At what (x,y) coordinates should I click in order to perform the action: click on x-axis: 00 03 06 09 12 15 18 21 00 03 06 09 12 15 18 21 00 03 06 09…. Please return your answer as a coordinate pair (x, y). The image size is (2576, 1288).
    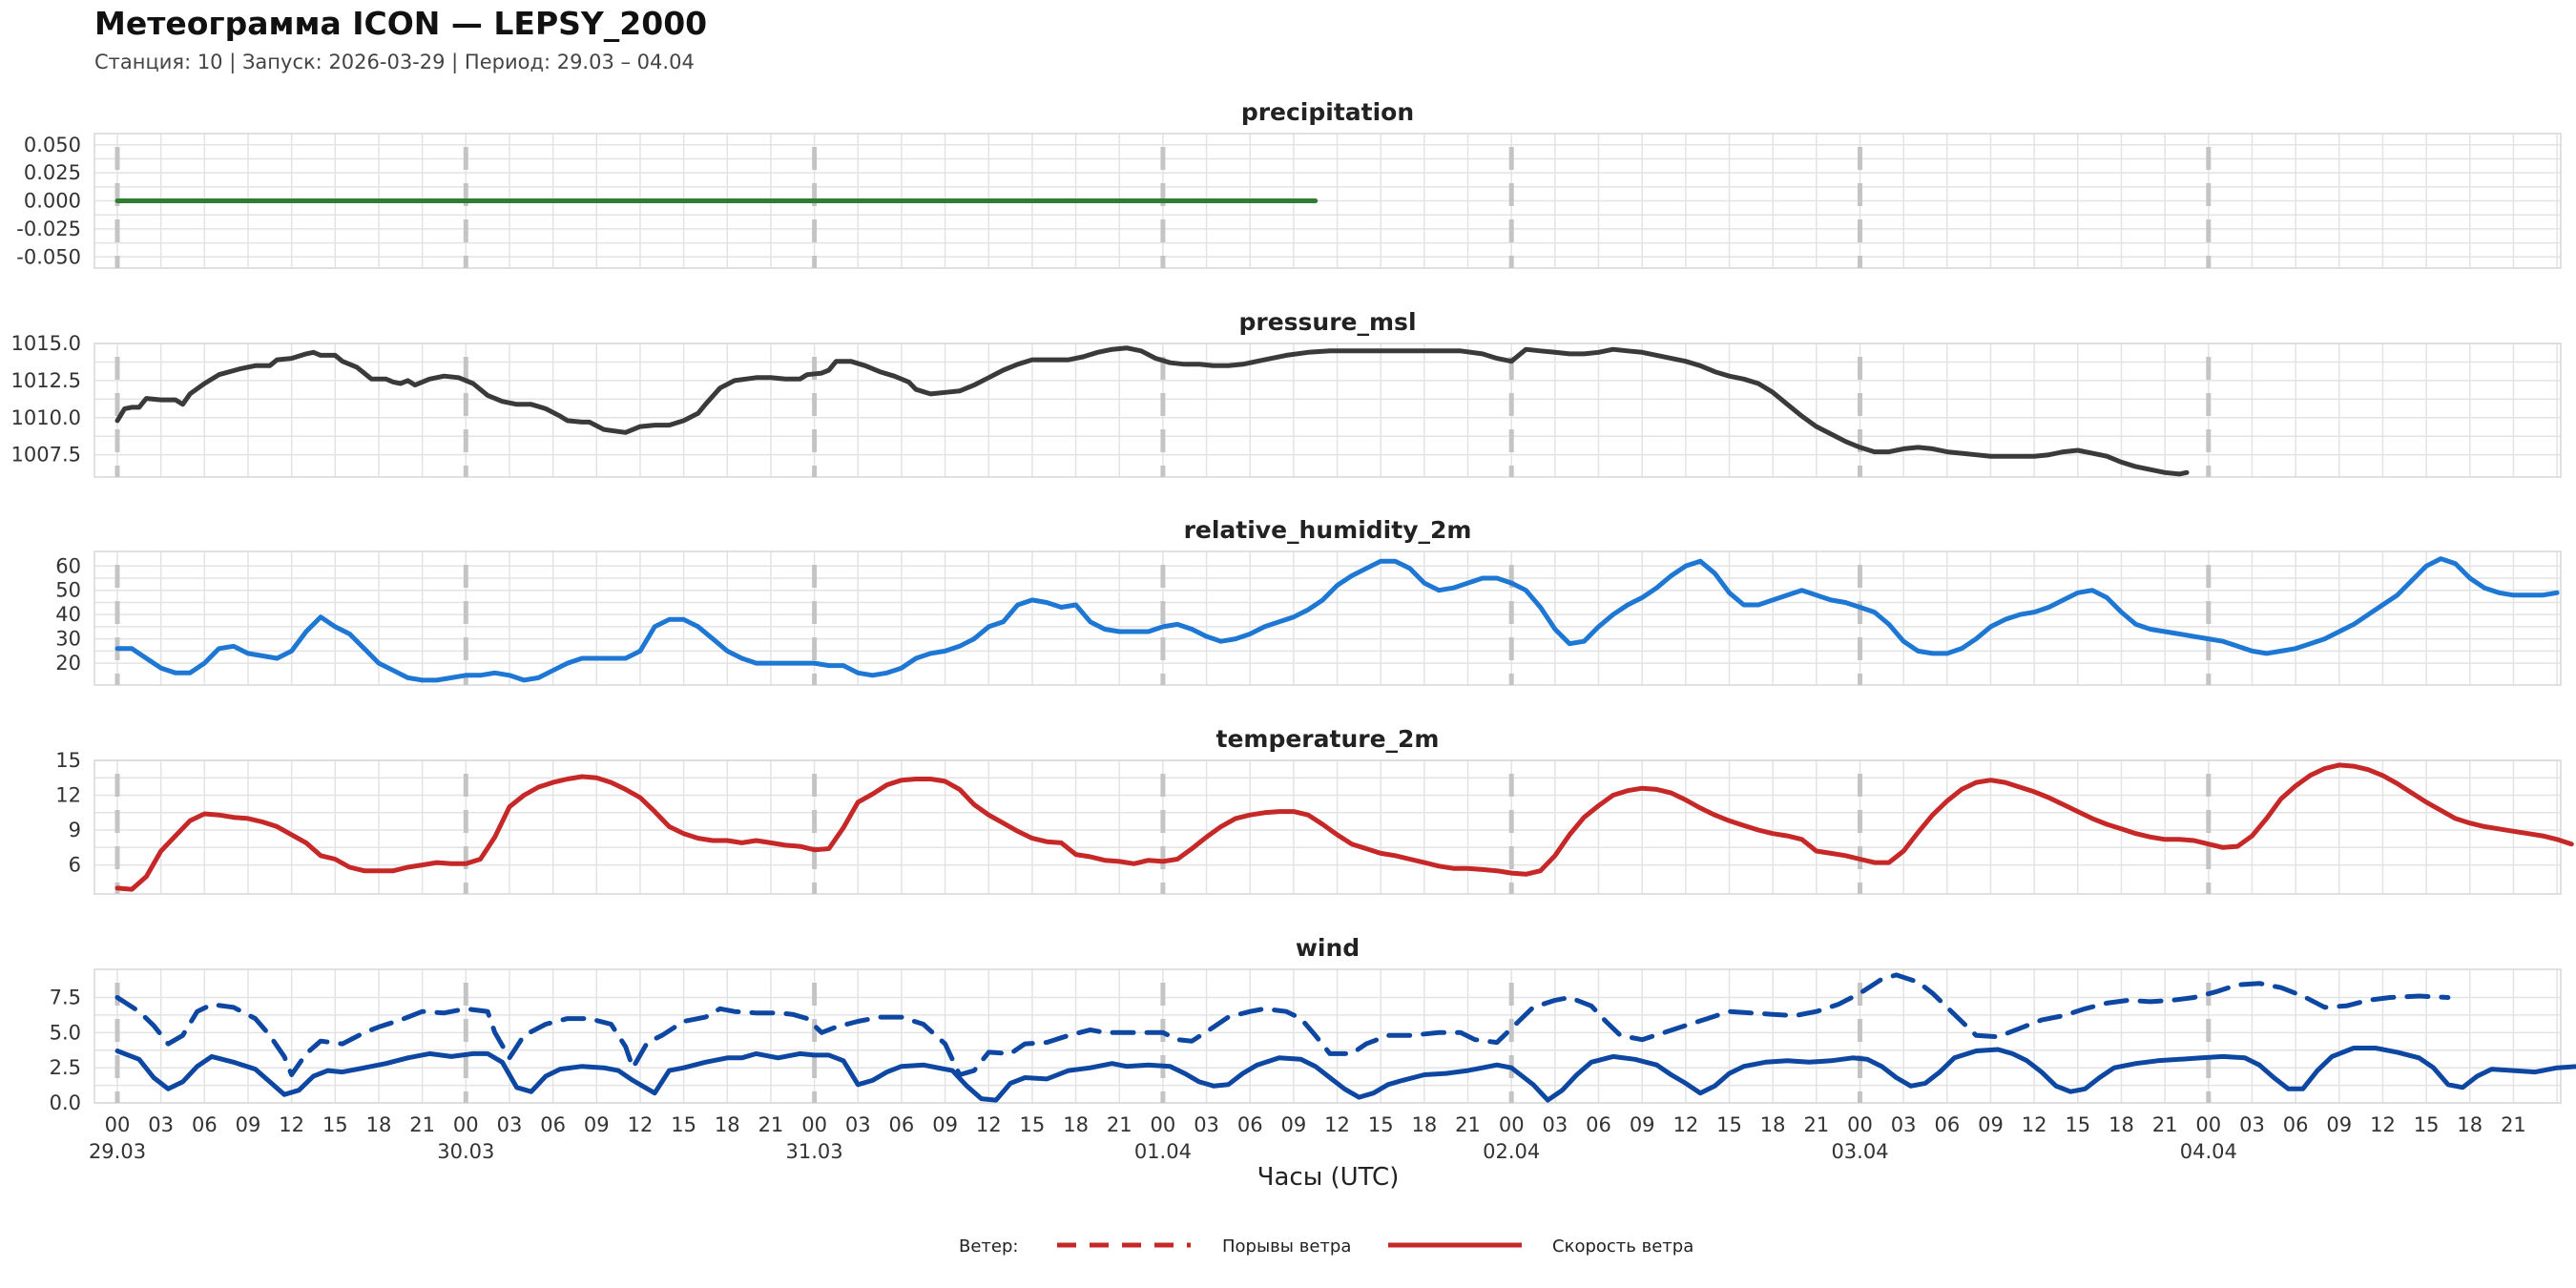
    Looking at the image, I should click on (1307, 1138).